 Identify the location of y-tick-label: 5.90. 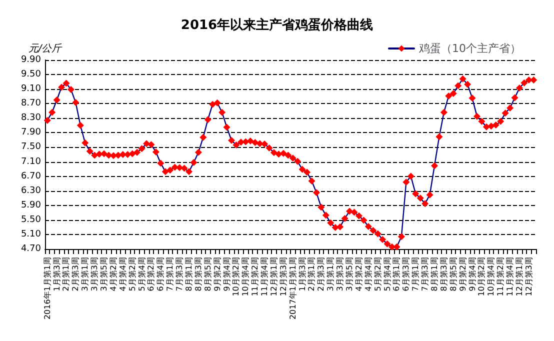
(31, 205).